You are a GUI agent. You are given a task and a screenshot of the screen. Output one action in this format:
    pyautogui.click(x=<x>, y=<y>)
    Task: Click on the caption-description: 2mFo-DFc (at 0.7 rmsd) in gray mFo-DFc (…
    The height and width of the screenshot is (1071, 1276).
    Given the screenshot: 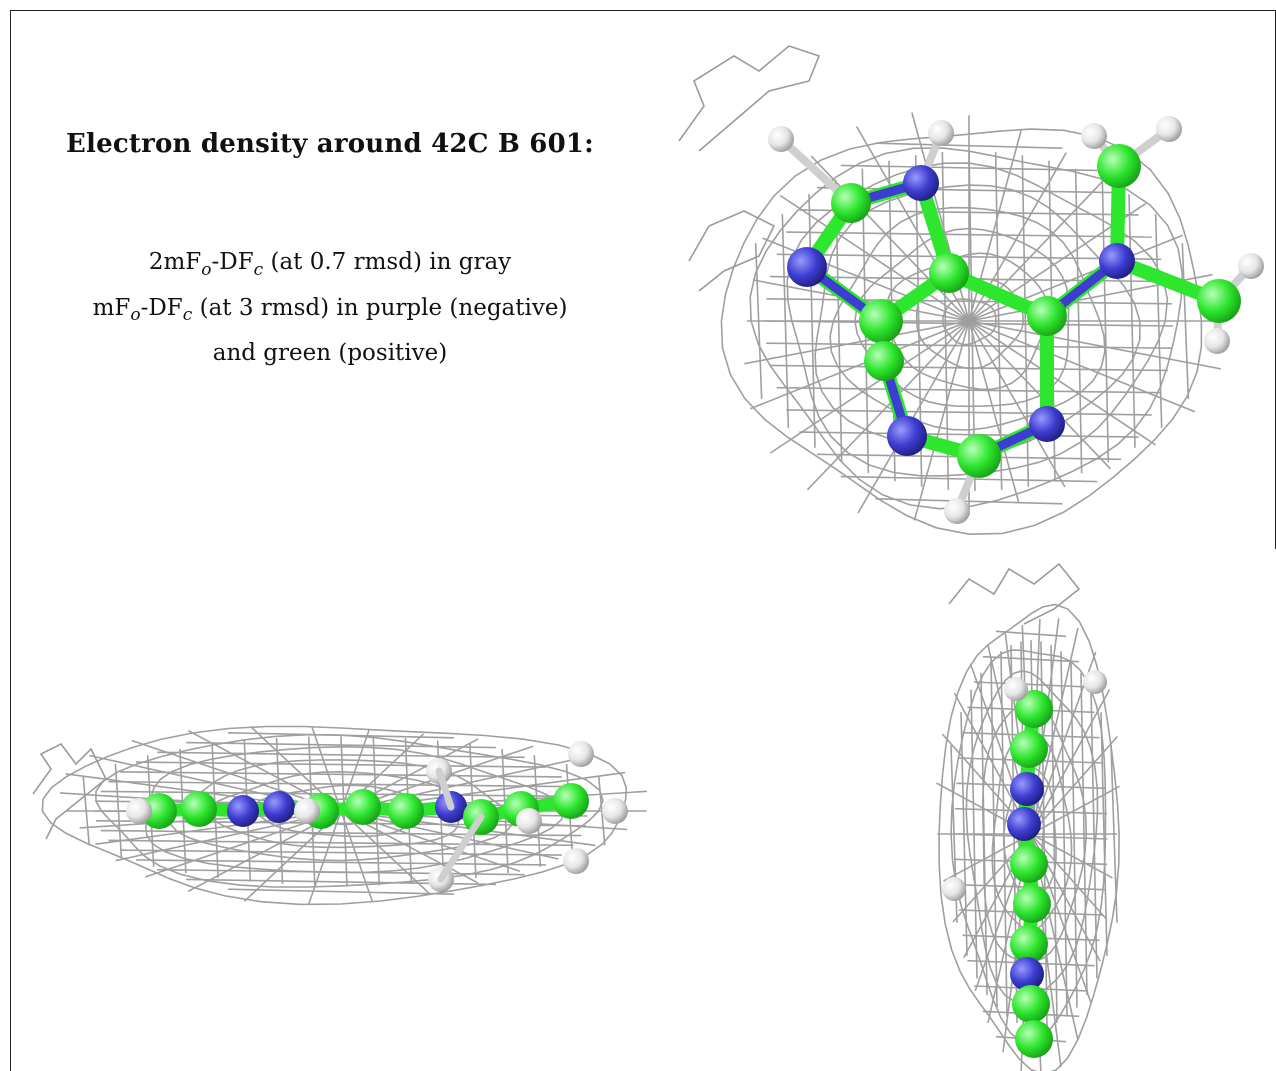 What is the action you would take?
    pyautogui.click(x=330, y=307)
    